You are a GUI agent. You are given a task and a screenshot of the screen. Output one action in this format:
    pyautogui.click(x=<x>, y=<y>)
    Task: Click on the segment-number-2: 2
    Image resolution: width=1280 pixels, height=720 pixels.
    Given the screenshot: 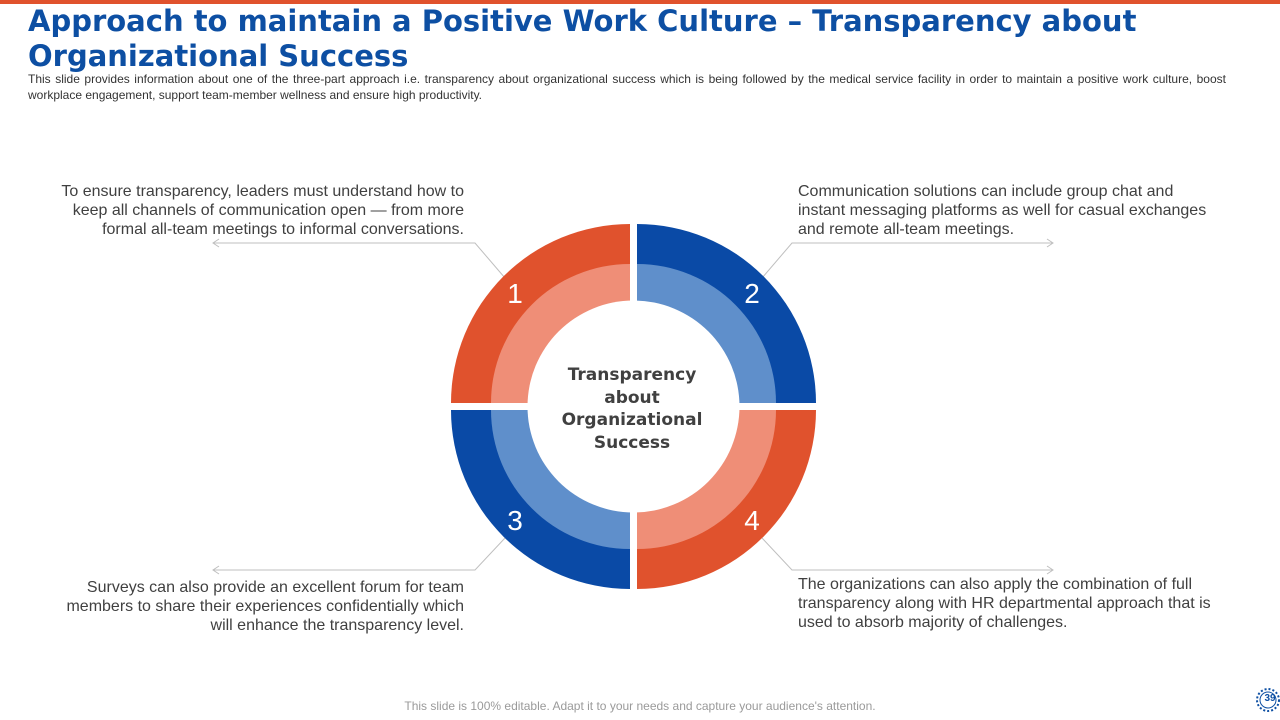 What is the action you would take?
    pyautogui.click(x=752, y=293)
    